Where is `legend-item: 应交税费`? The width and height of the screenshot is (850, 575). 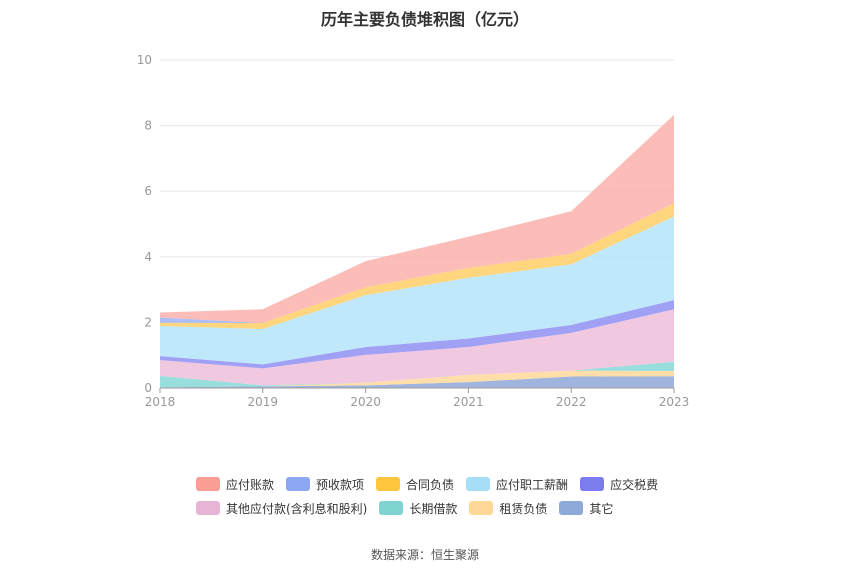 legend-item: 应交税费 is located at coordinates (619, 484).